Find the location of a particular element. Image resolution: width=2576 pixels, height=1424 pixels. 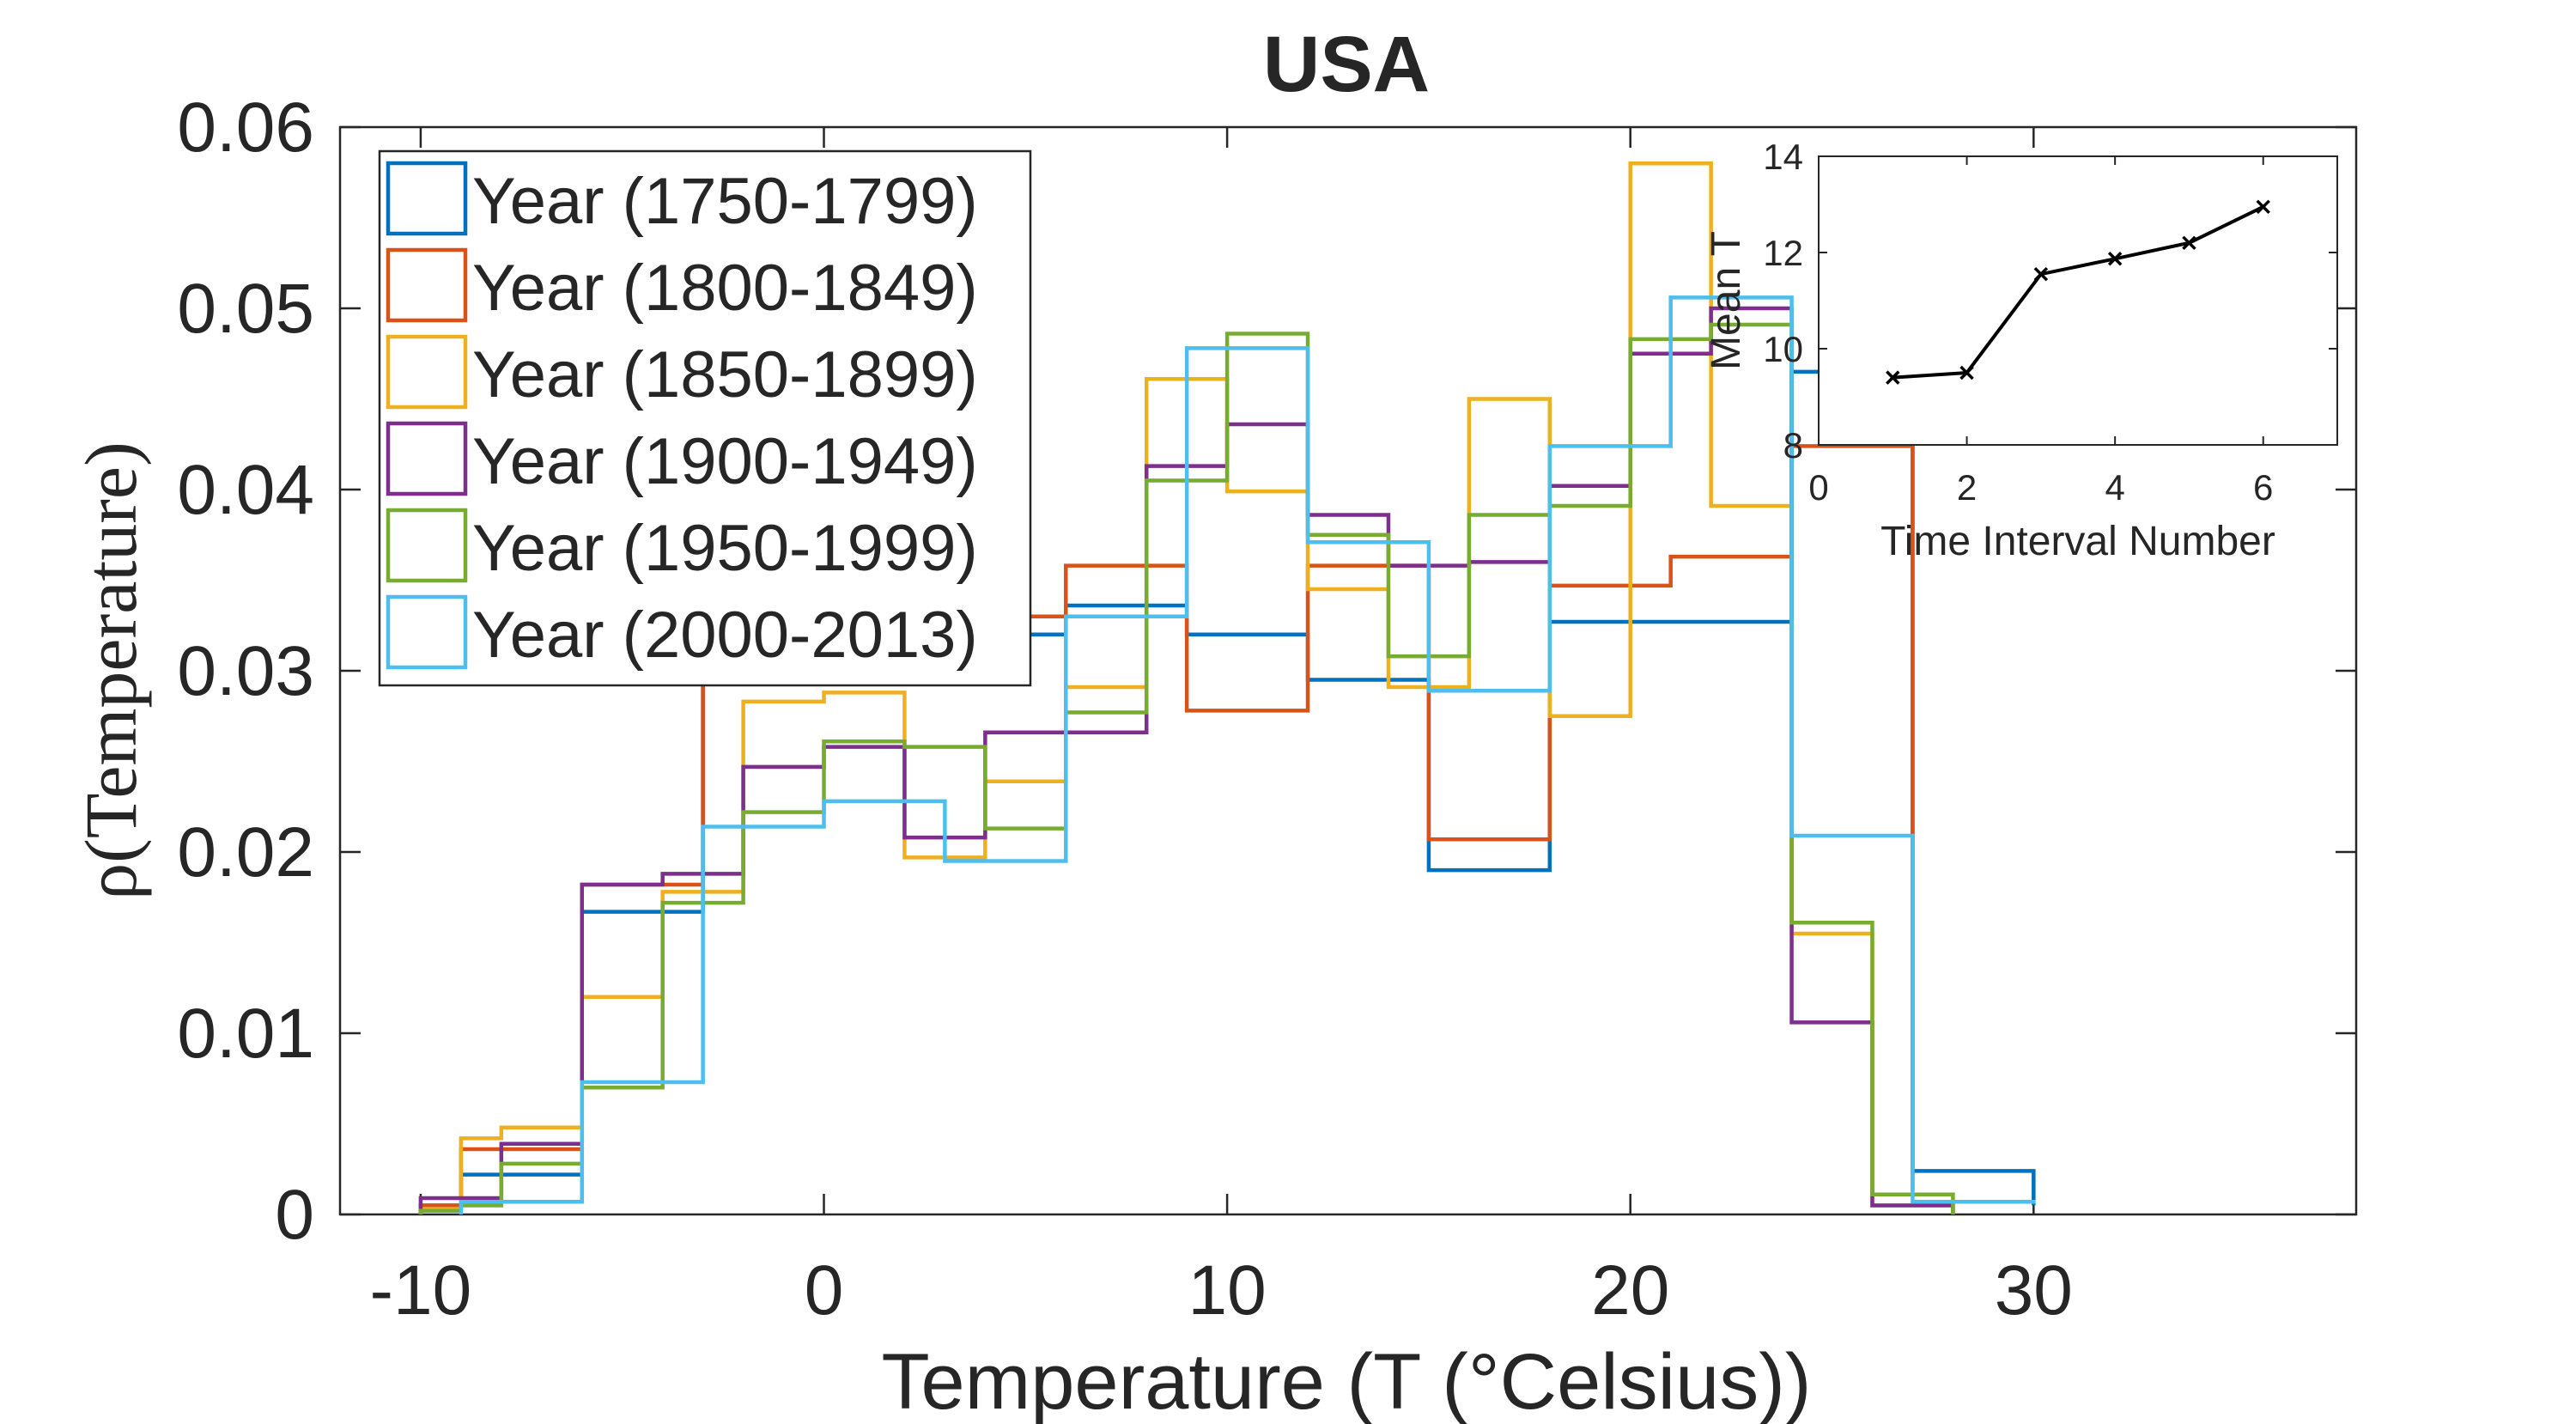

inset-plot-area is located at coordinates (2078, 300).